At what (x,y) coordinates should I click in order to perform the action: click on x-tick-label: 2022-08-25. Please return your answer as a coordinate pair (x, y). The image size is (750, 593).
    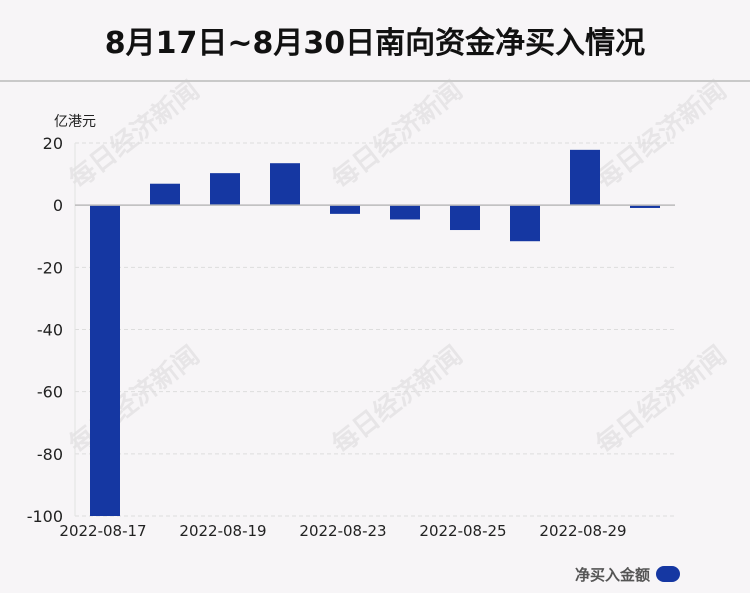
    Looking at the image, I should click on (462, 531).